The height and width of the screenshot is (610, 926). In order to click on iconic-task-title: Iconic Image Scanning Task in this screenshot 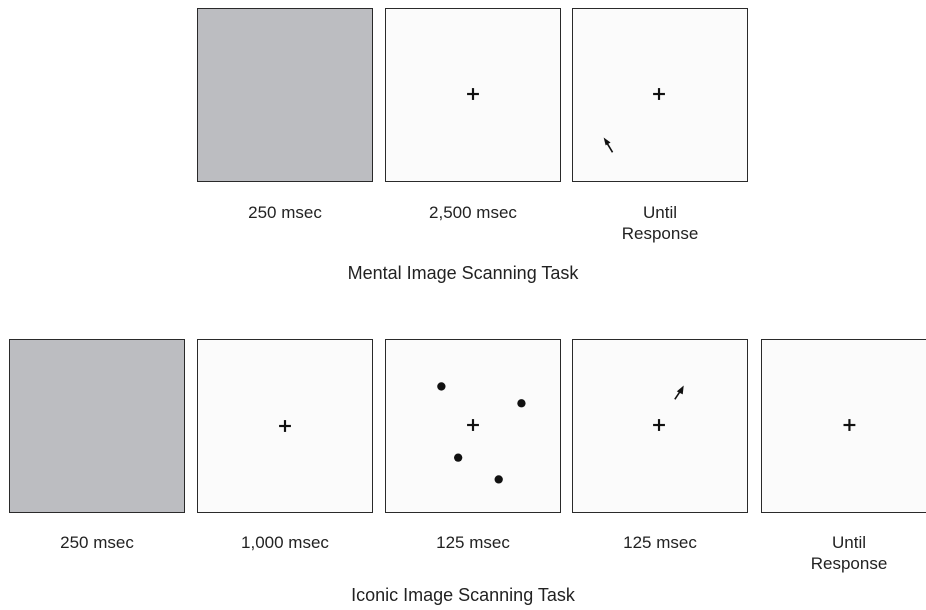, I will do `click(463, 595)`.